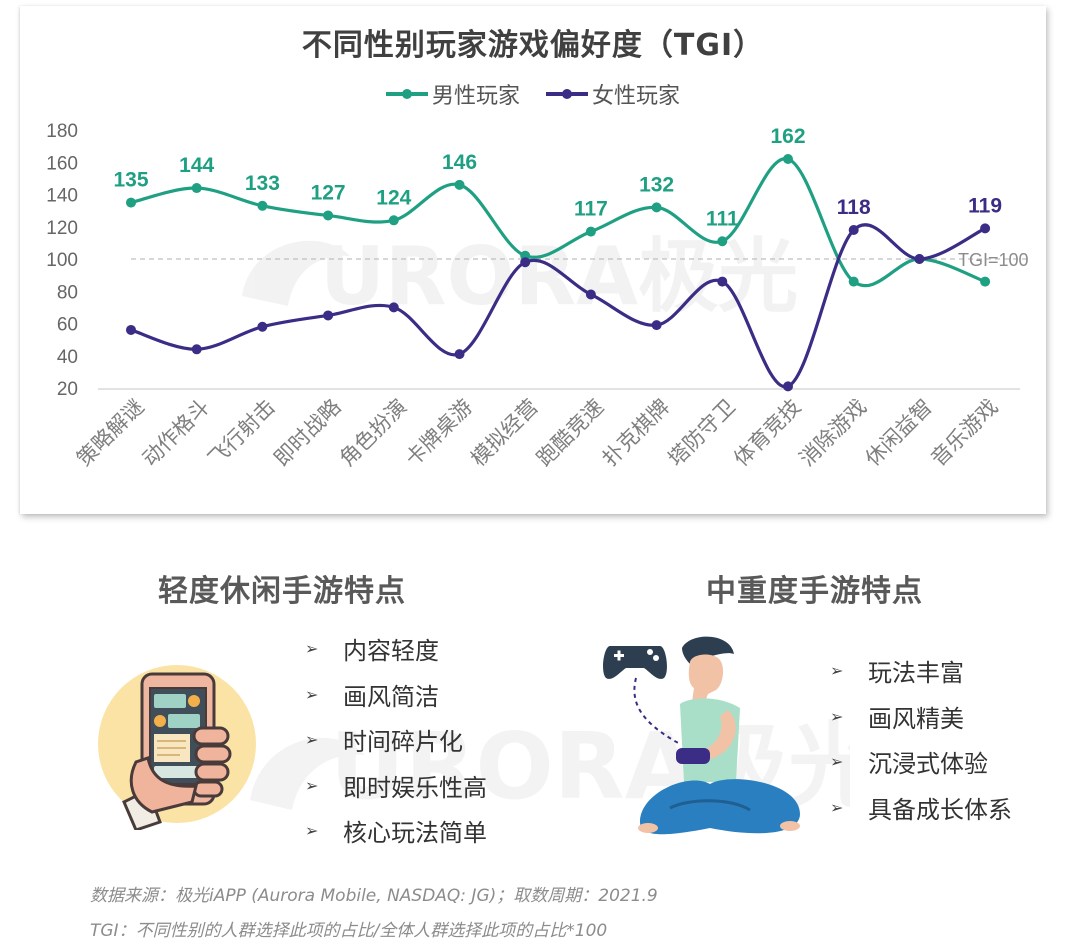  Describe the element at coordinates (567, 94) in the screenshot. I see `legend-swatch-female` at that location.